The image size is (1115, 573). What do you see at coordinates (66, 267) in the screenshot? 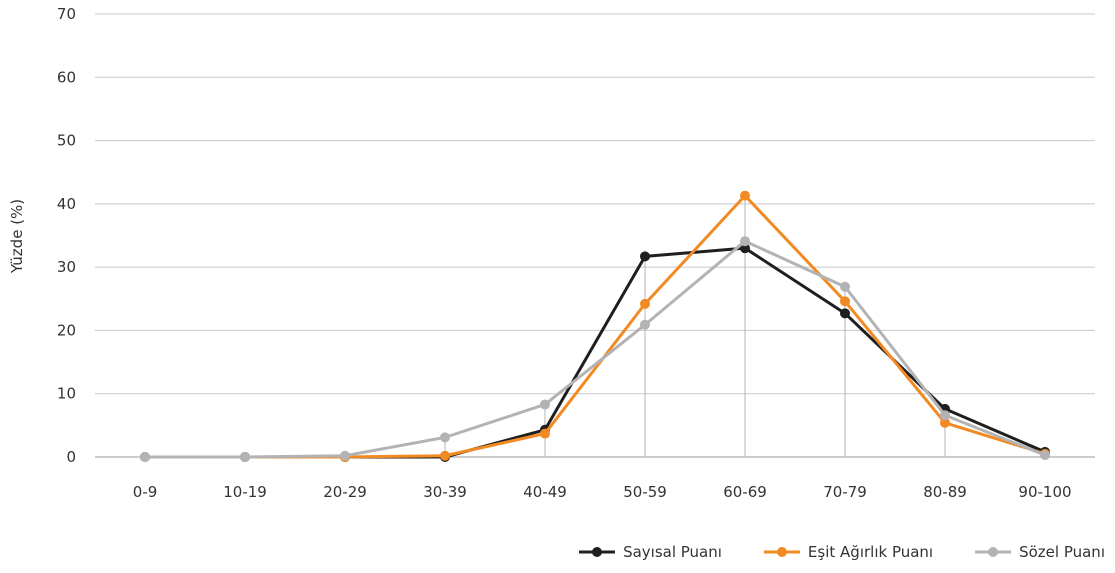
I see `y-tick-label: 30` at bounding box center [66, 267].